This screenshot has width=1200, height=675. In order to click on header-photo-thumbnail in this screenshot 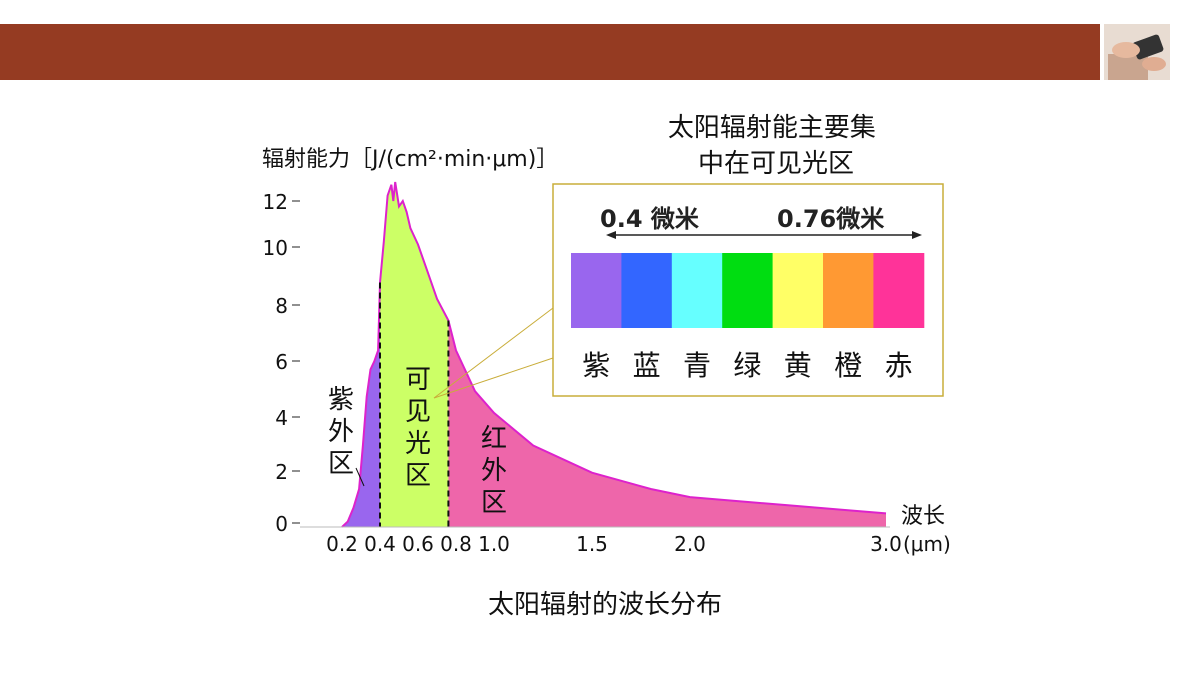, I will do `click(1137, 52)`.